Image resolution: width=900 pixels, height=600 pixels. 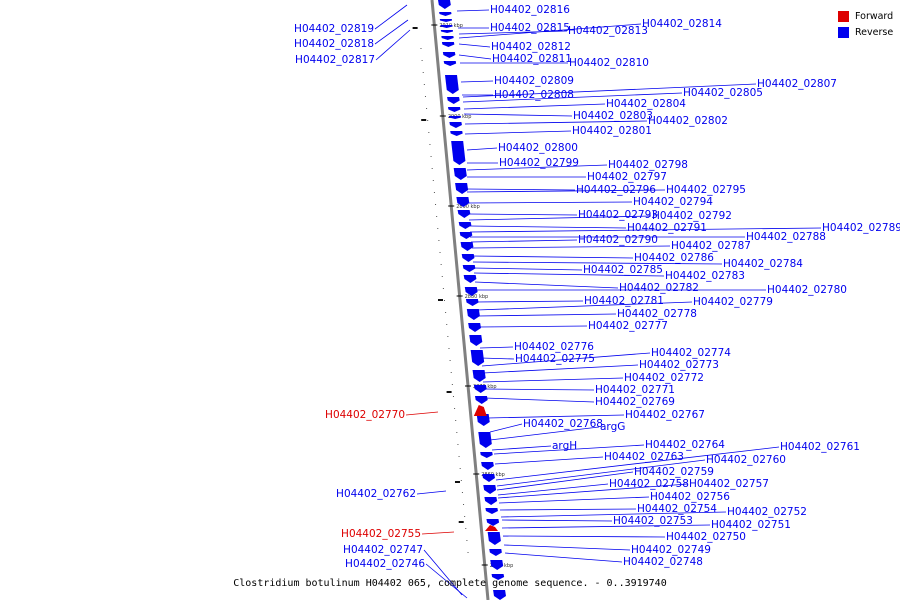 What do you see at coordinates (612, 131) in the screenshot?
I see `gene-label: H04402_02801` at bounding box center [612, 131].